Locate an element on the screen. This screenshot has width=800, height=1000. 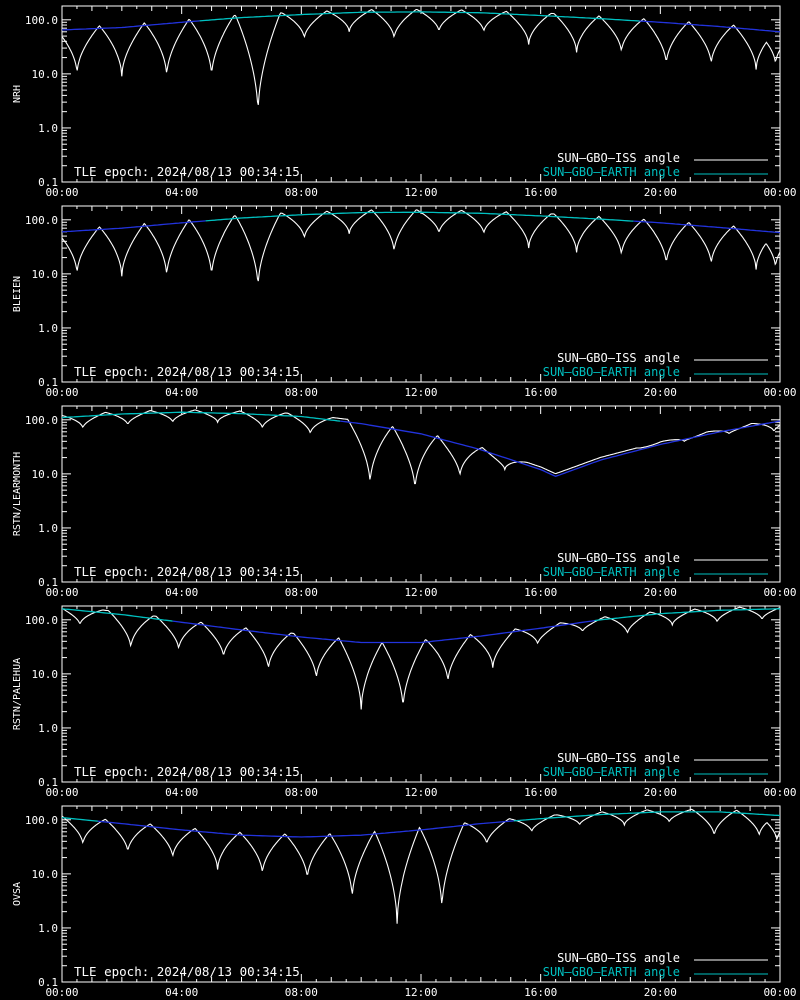
y-axis-label: NRH is located at coordinates (17, 94).